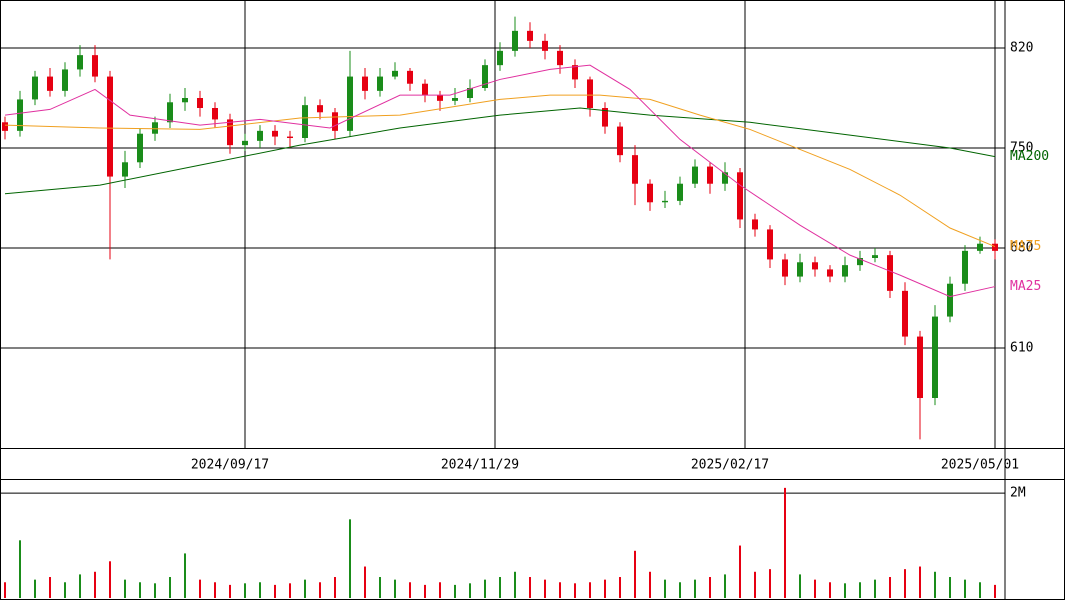 This screenshot has height=600, width=1065. What do you see at coordinates (730, 465) in the screenshot?
I see `x-tick-label: 2025/02/17` at bounding box center [730, 465].